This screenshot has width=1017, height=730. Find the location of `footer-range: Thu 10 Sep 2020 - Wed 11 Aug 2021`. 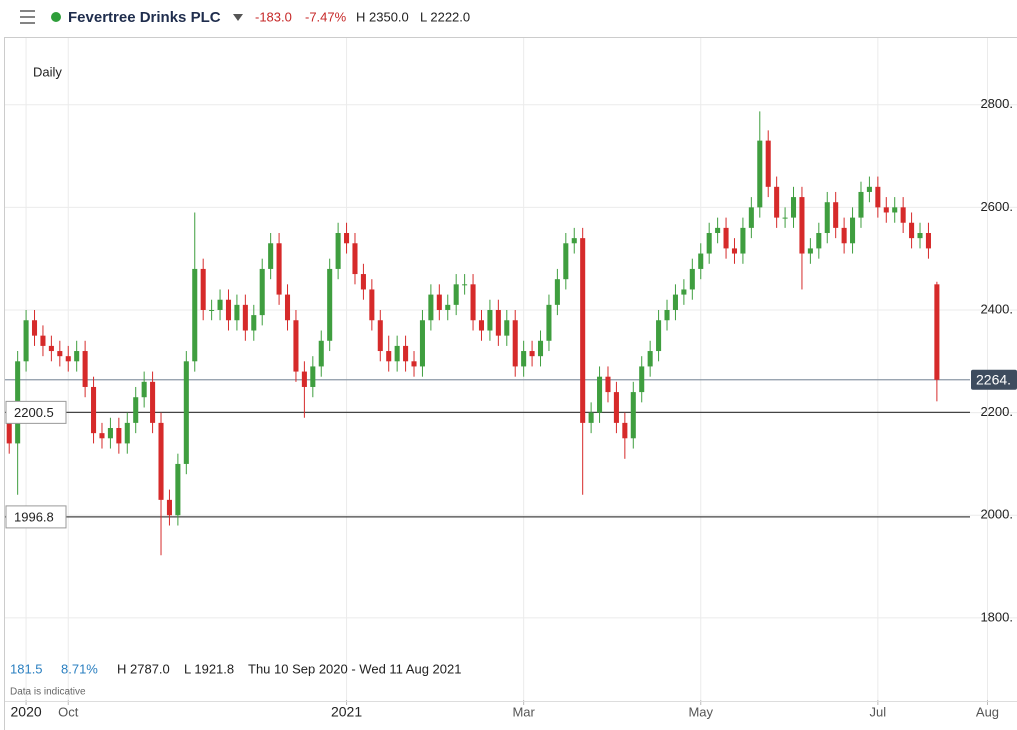

footer-range: Thu 10 Sep 2020 - Wed 11 Aug 2021 is located at coordinates (354, 668).